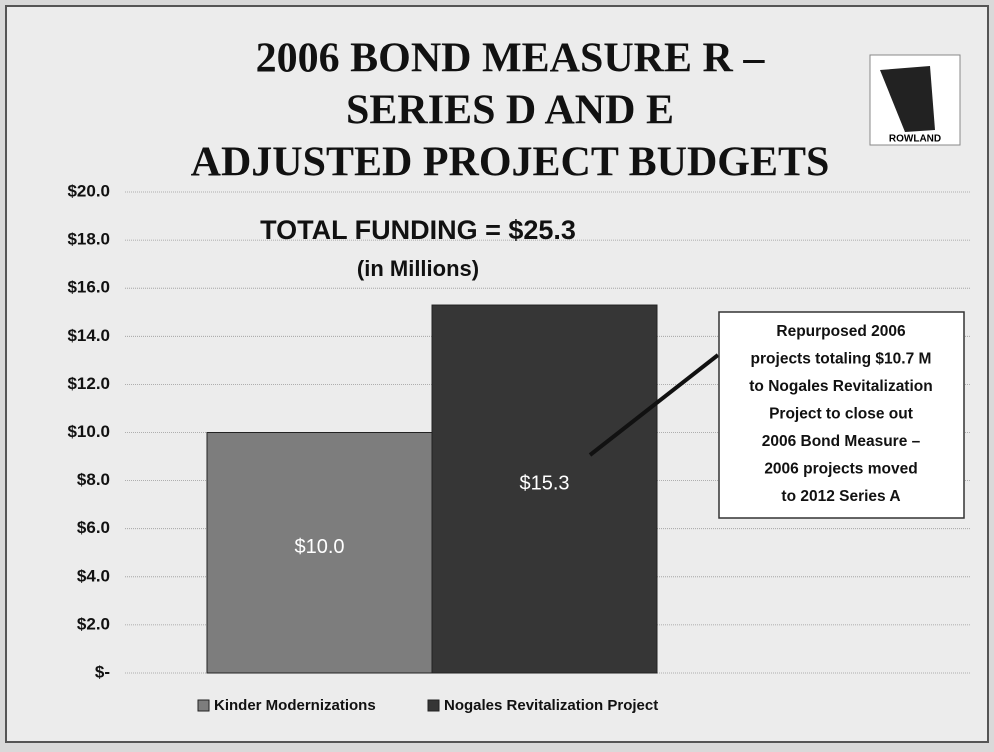 The width and height of the screenshot is (994, 752). I want to click on value-label: $15.3, so click(544, 483).